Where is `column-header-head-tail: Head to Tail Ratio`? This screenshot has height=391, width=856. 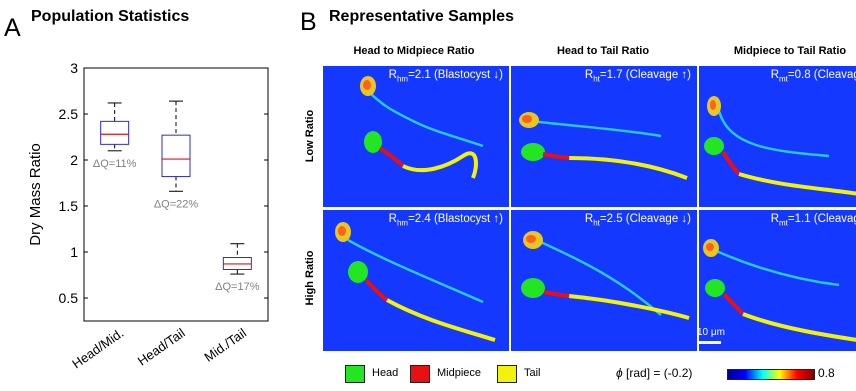 column-header-head-tail: Head to Tail Ratio is located at coordinates (603, 51).